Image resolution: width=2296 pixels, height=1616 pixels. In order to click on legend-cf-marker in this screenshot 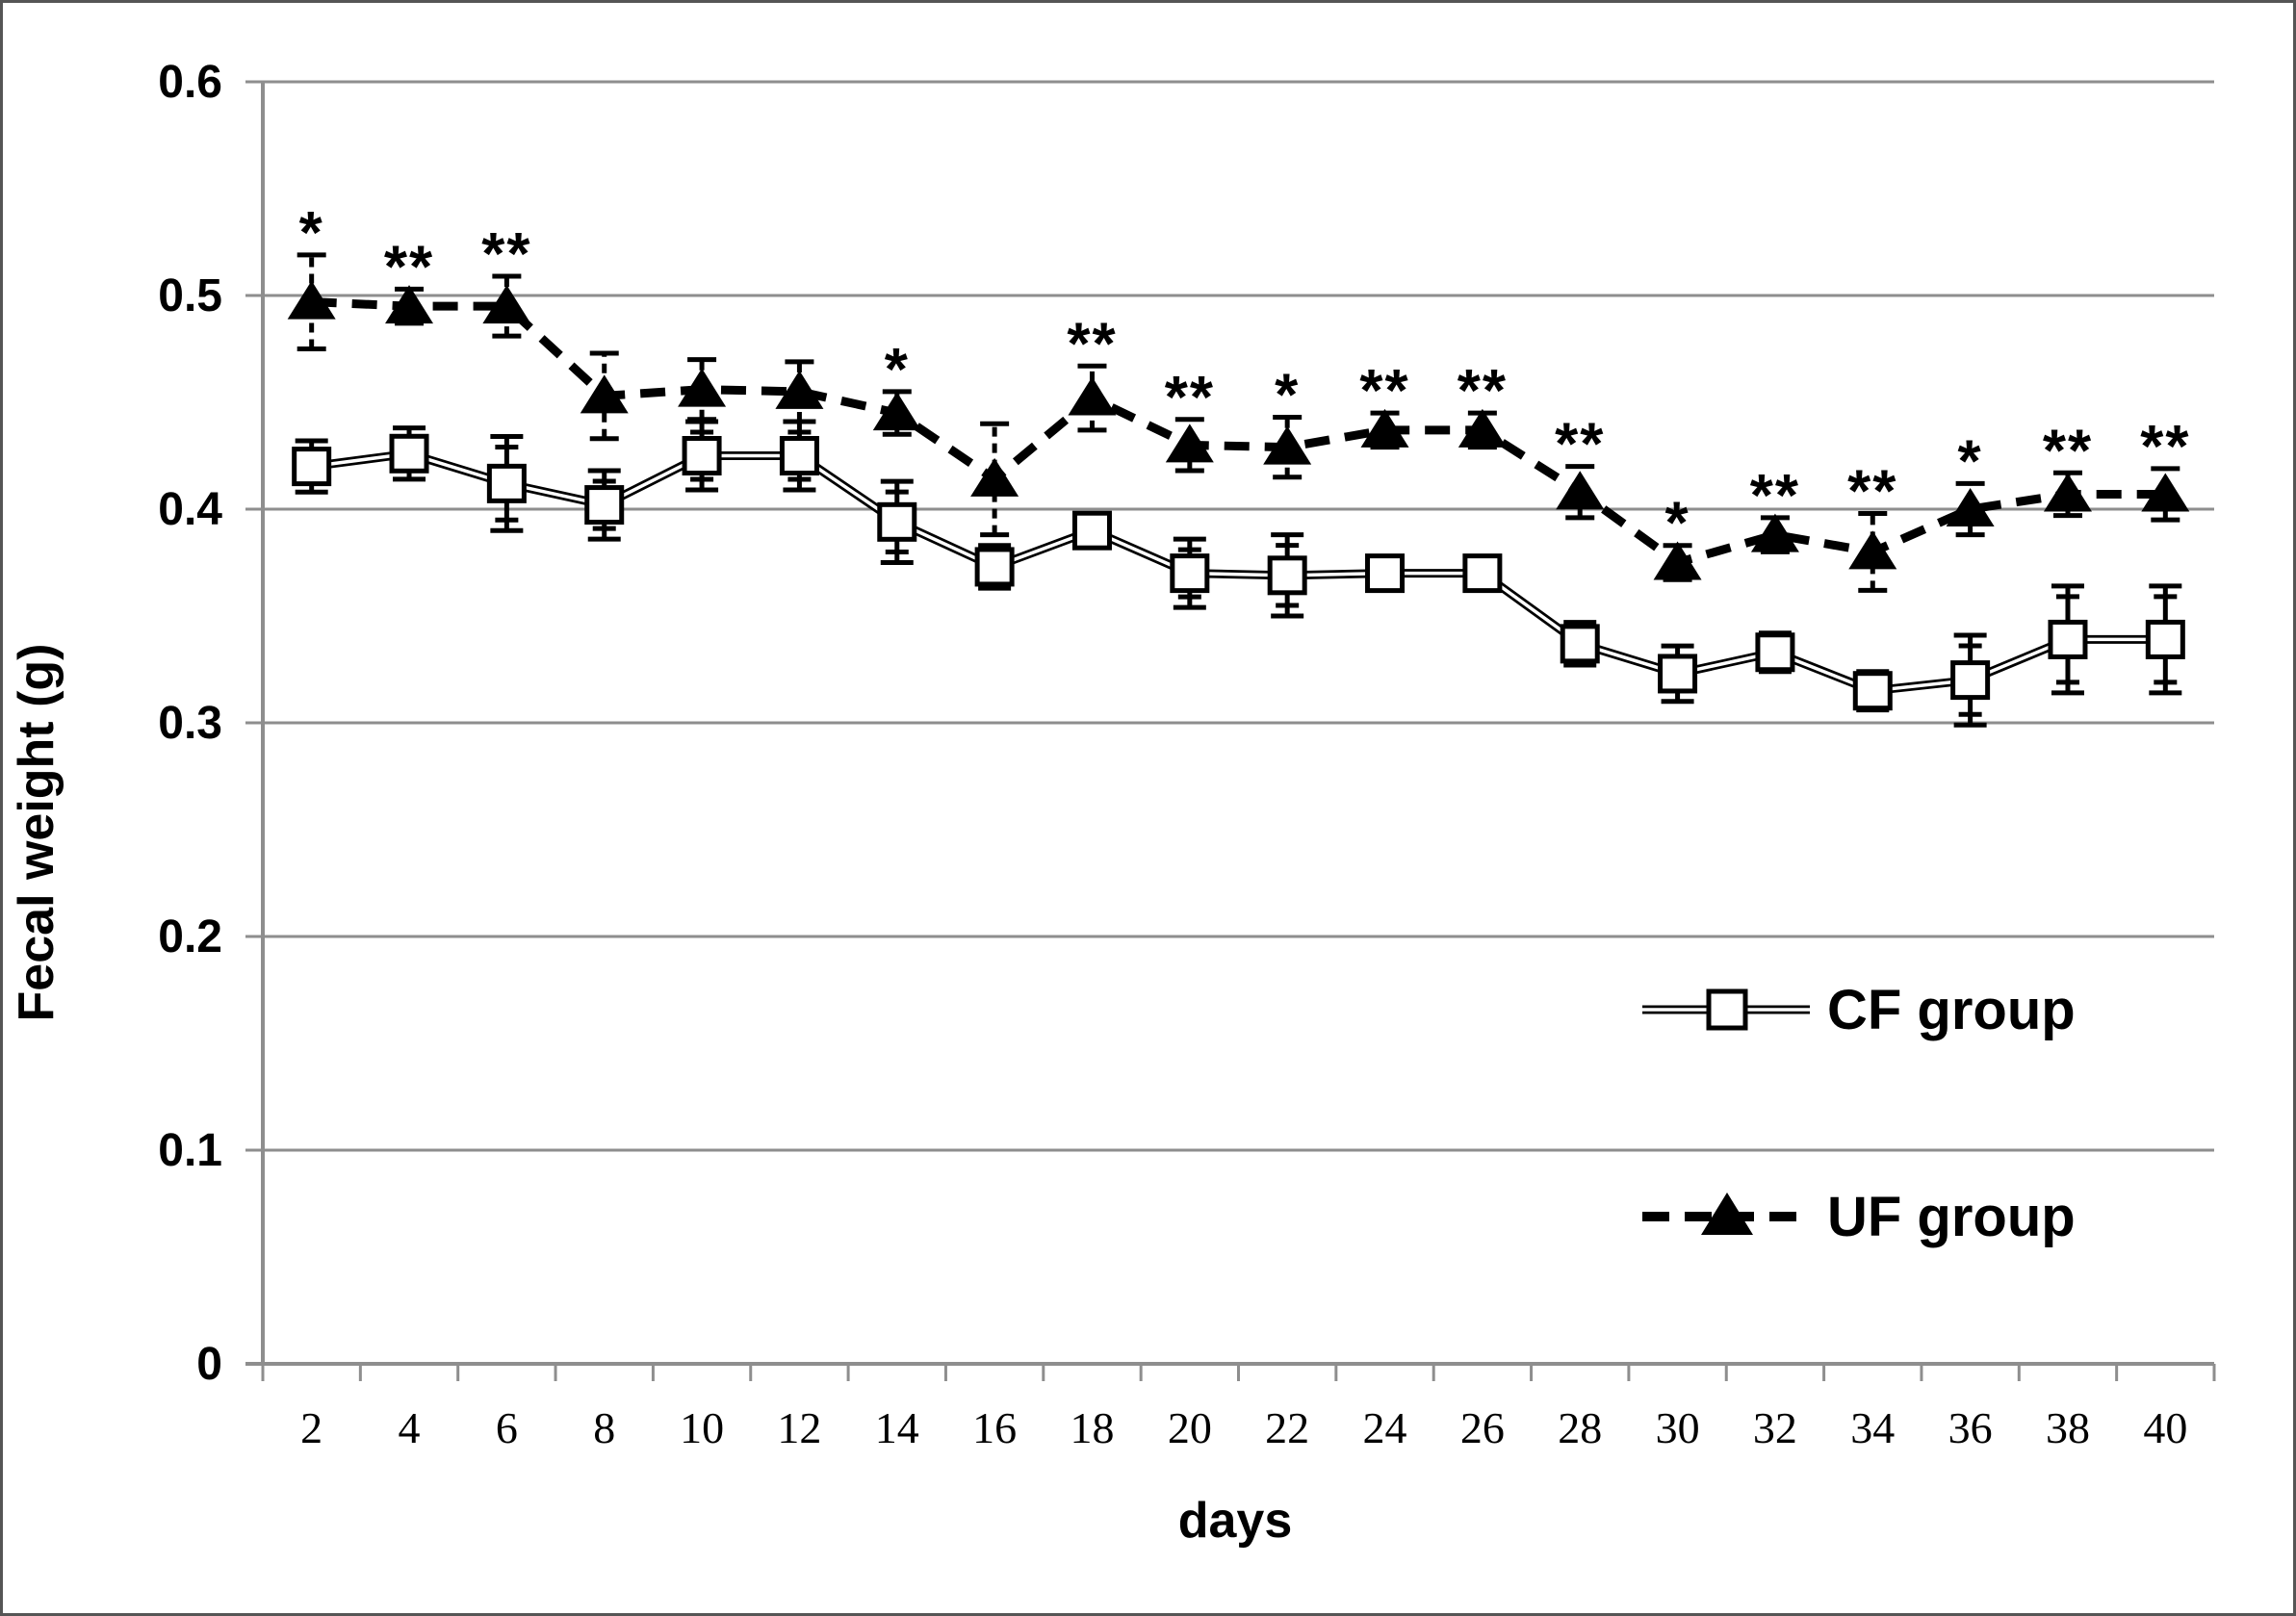, I will do `click(1727, 1009)`.